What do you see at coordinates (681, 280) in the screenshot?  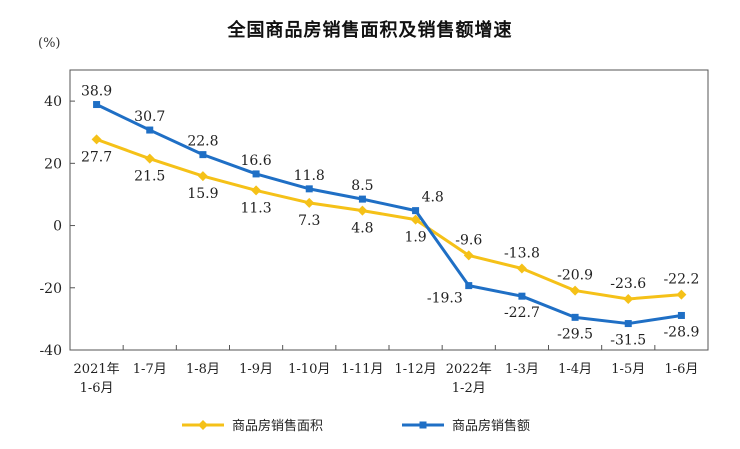 I see `data-label: -22.2` at bounding box center [681, 280].